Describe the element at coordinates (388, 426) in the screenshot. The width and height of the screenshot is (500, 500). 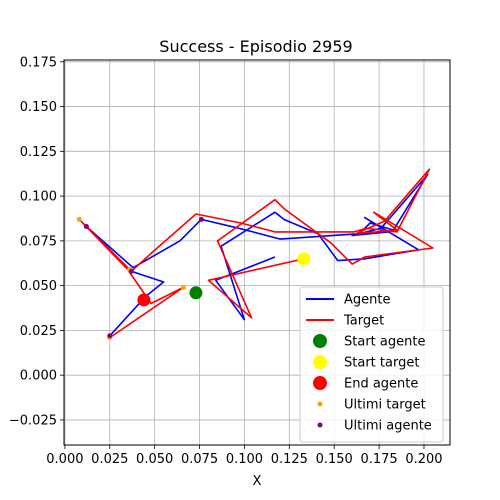
I see `legend-label-ultimi-agente: Ultimi agente` at that location.